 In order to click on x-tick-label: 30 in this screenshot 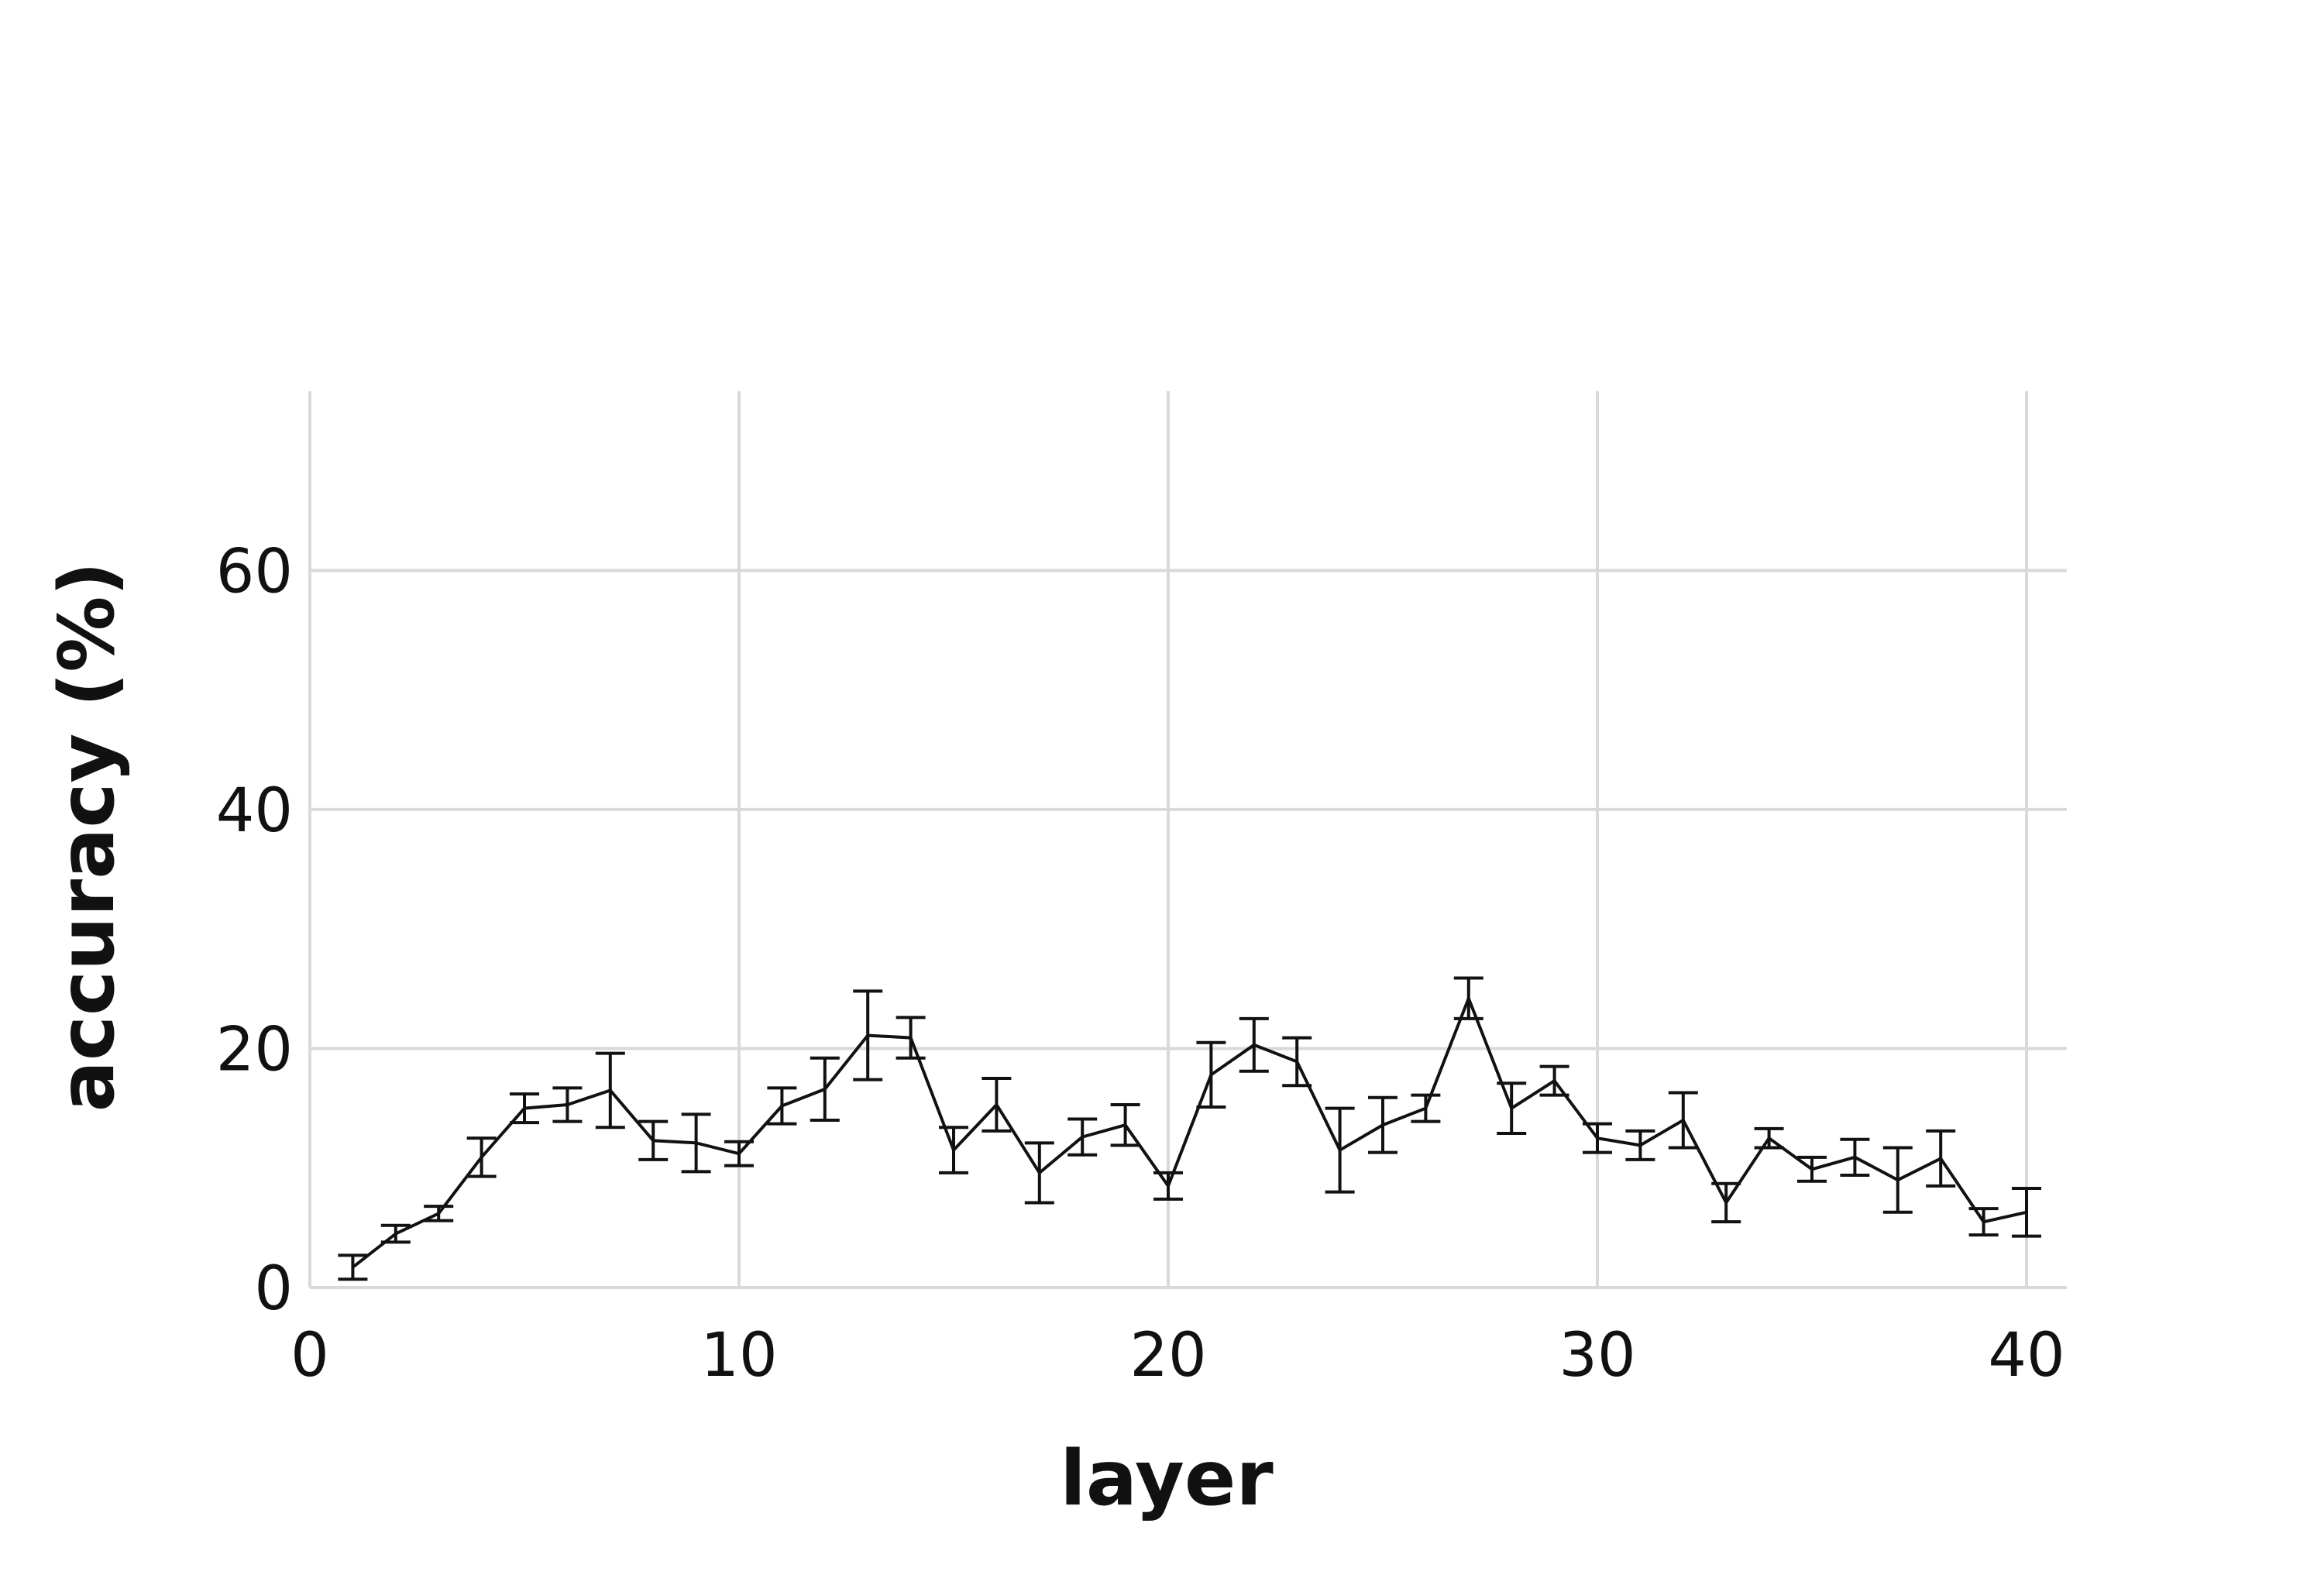, I will do `click(1597, 1356)`.